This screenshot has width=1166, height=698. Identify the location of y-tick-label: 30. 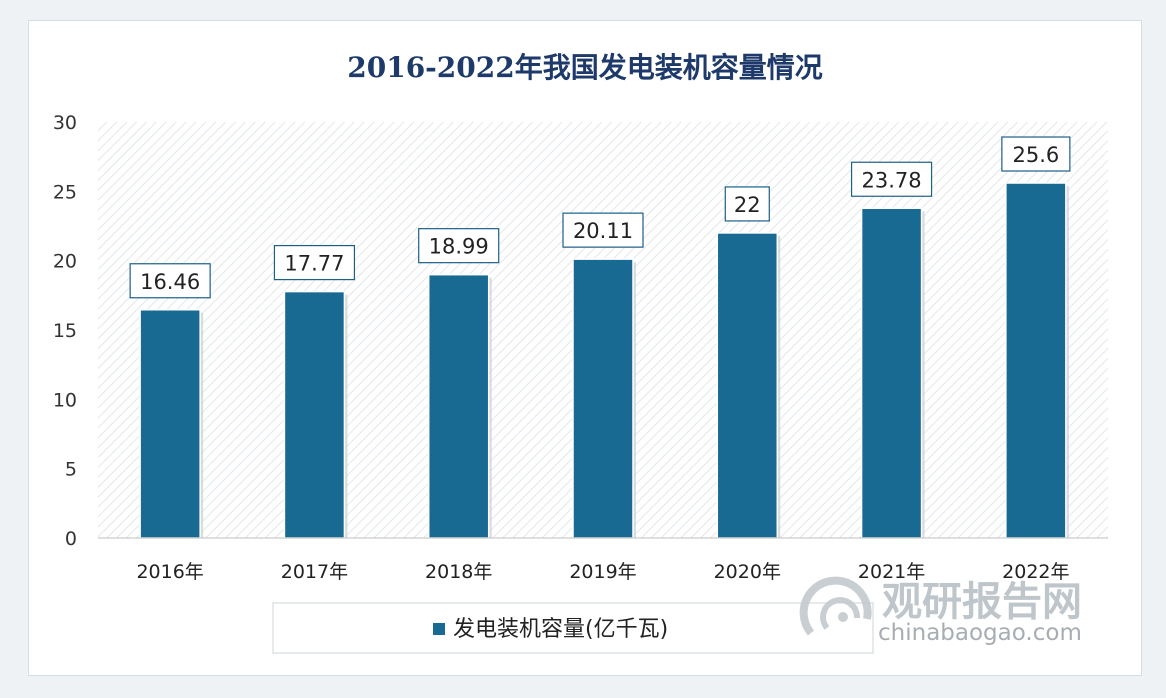
(65, 123).